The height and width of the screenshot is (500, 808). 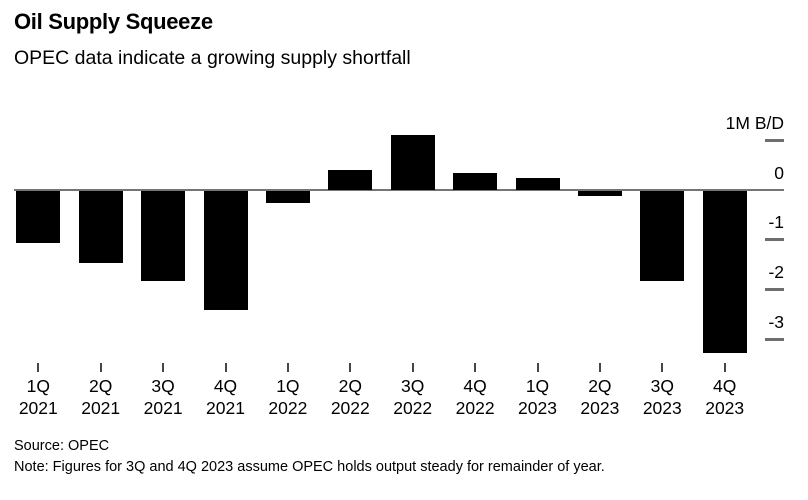 What do you see at coordinates (38, 217) in the screenshot?
I see `bar-1q-2021` at bounding box center [38, 217].